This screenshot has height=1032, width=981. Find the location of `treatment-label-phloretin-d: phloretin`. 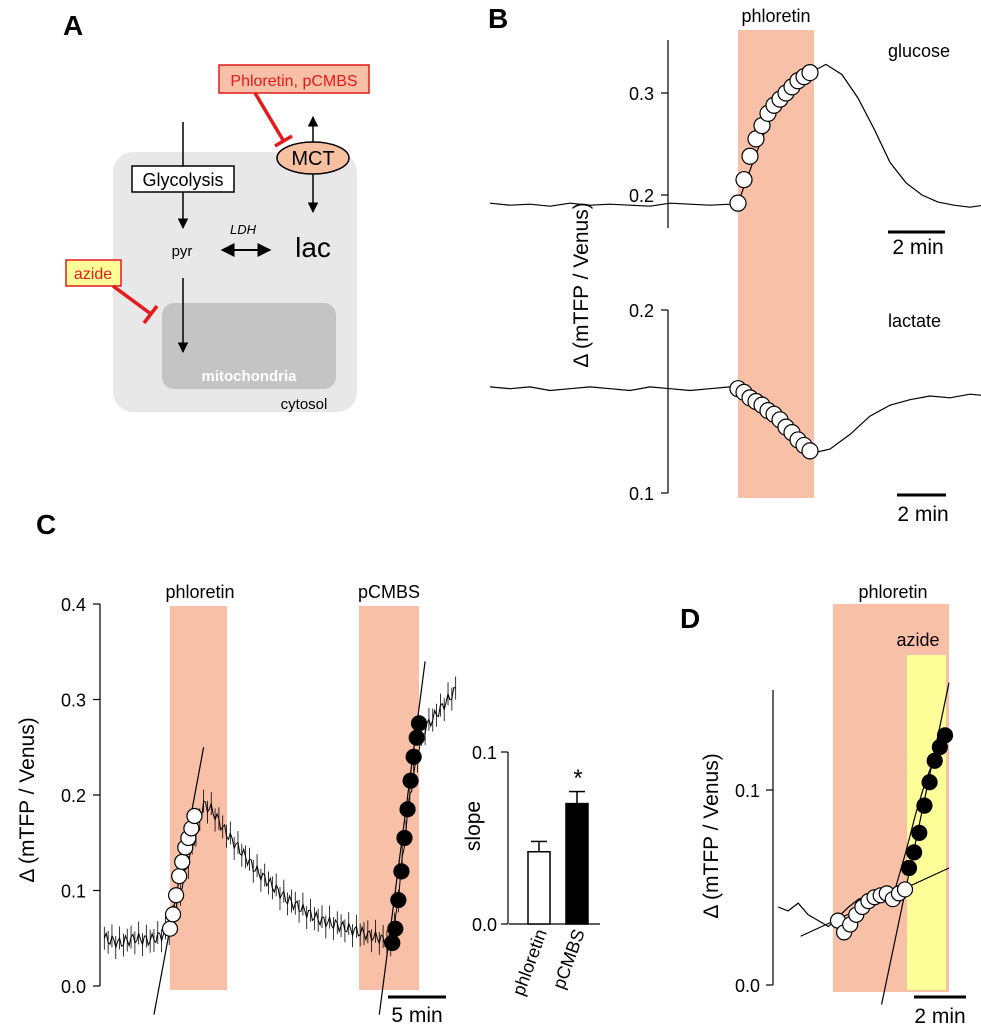

treatment-label-phloretin-d: phloretin is located at coordinates (892, 592).